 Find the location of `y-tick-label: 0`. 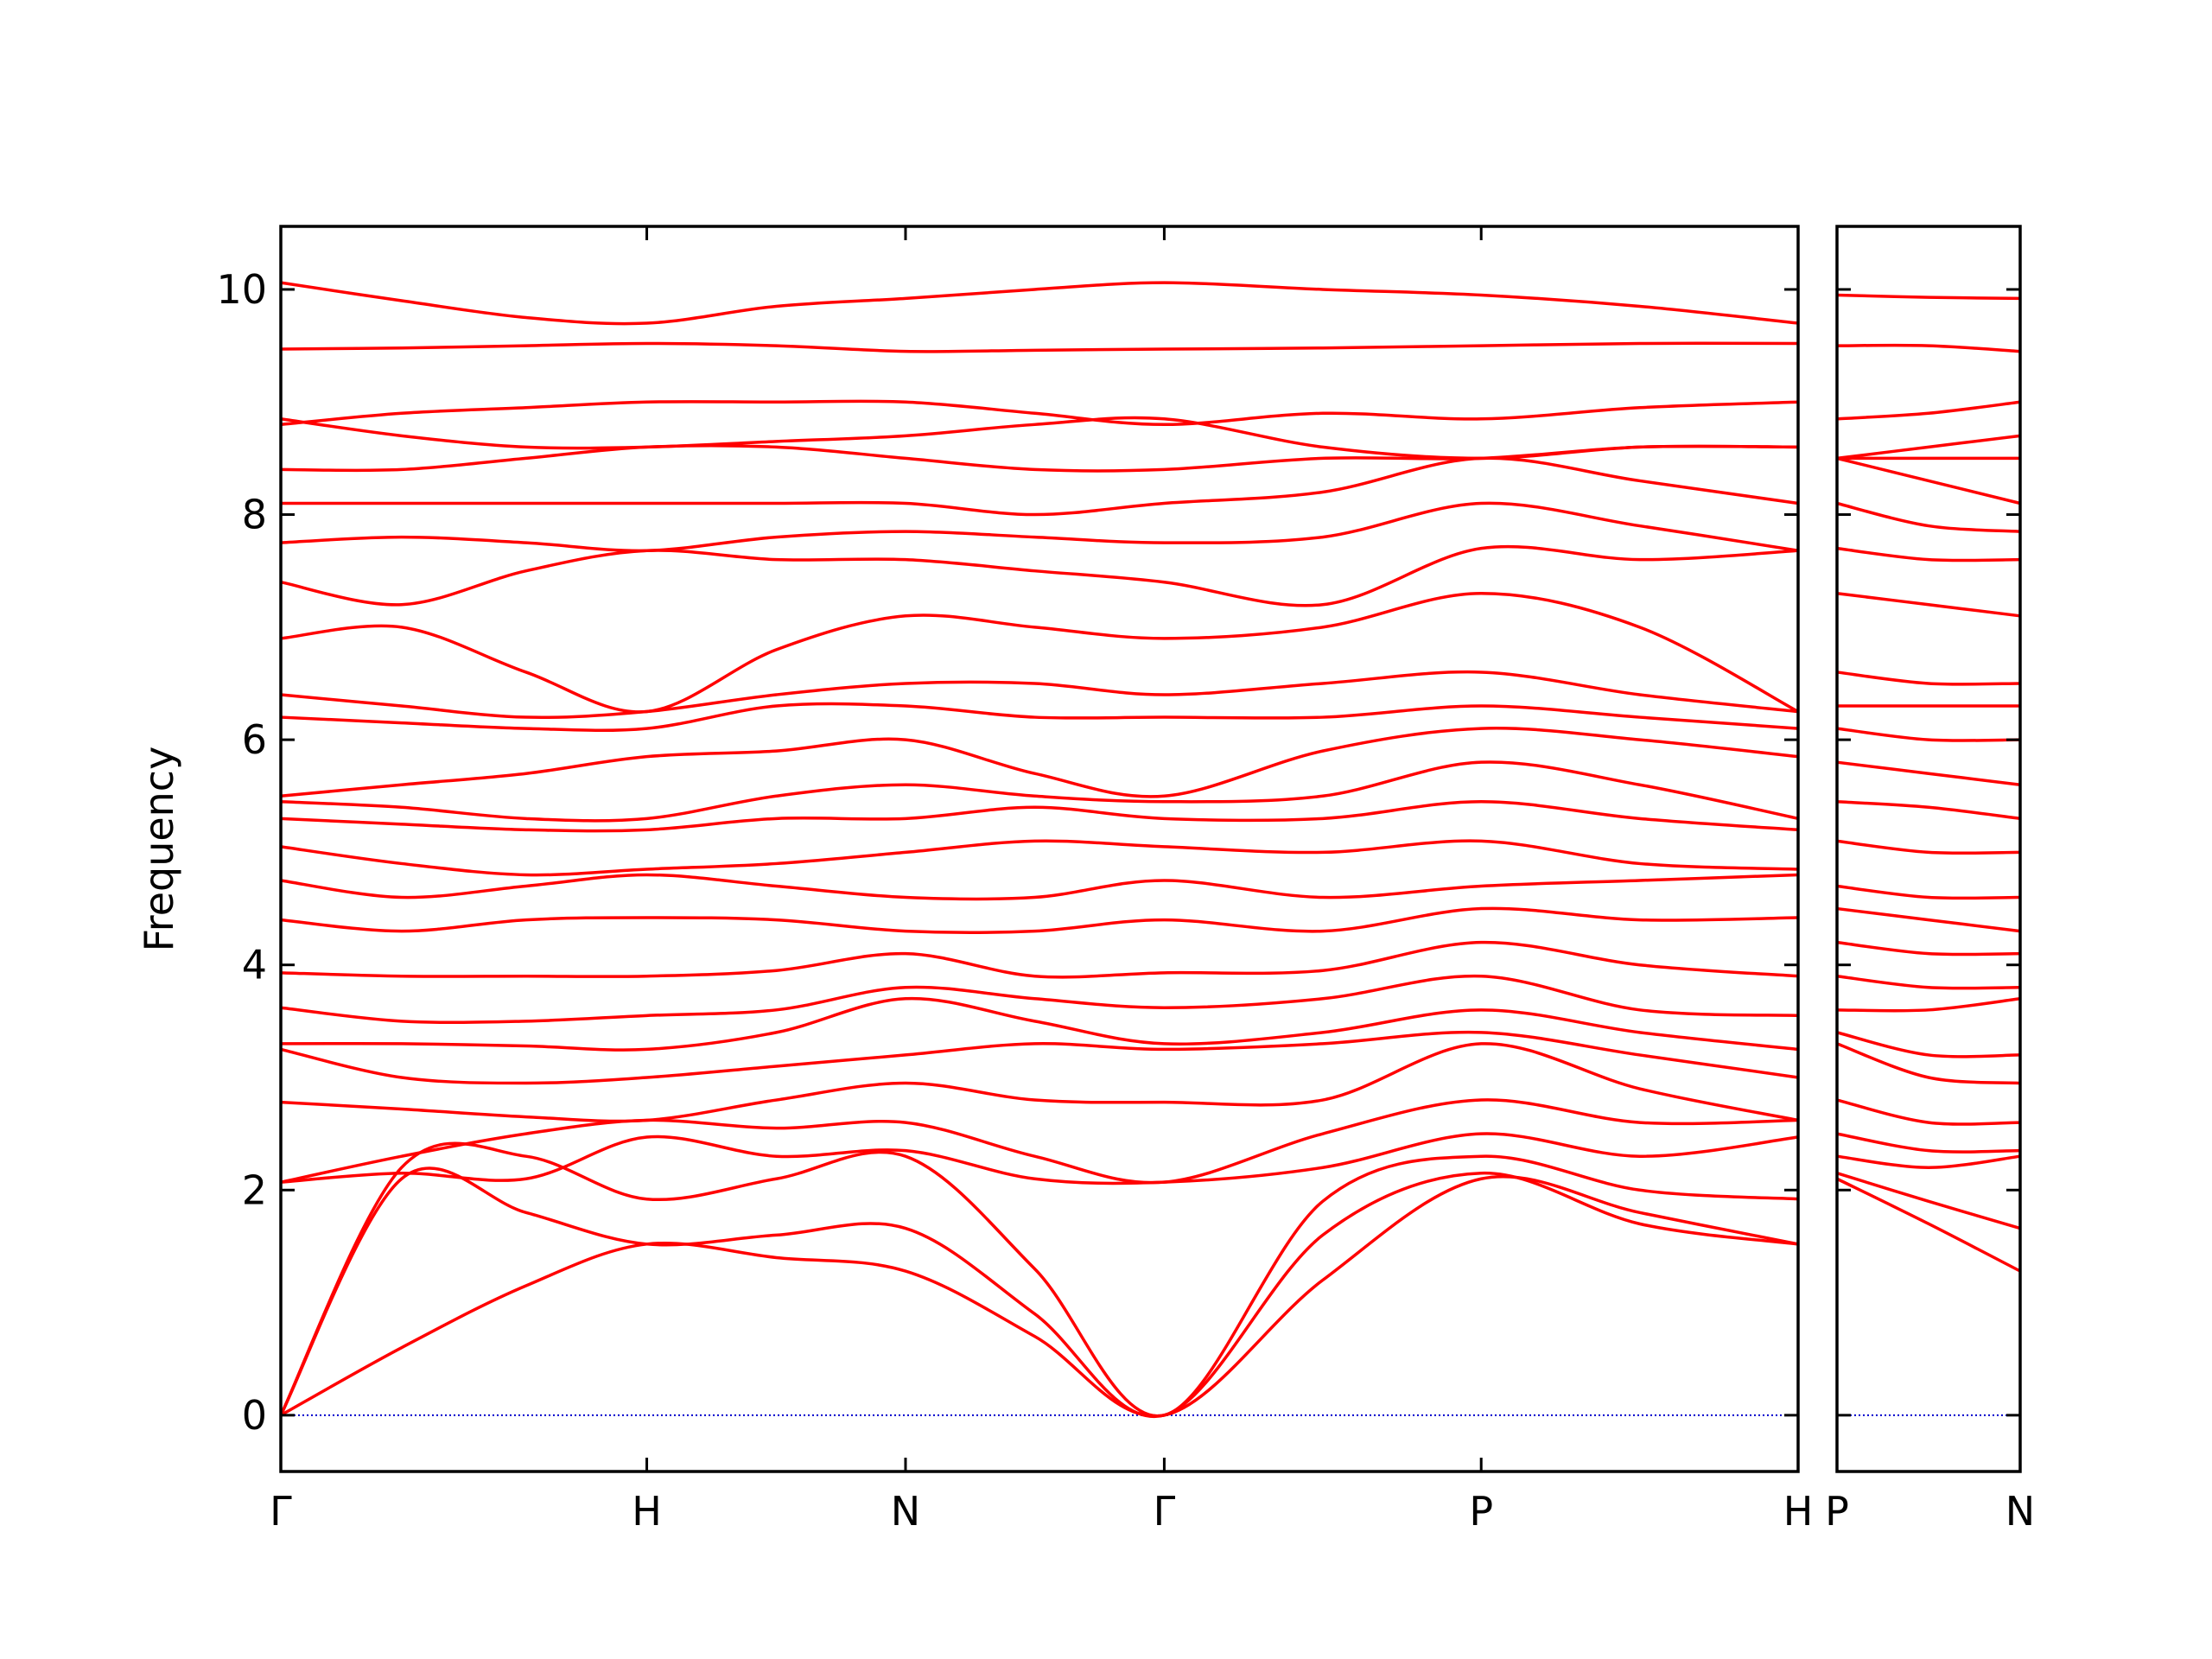

y-tick-label: 0 is located at coordinates (254, 1415).